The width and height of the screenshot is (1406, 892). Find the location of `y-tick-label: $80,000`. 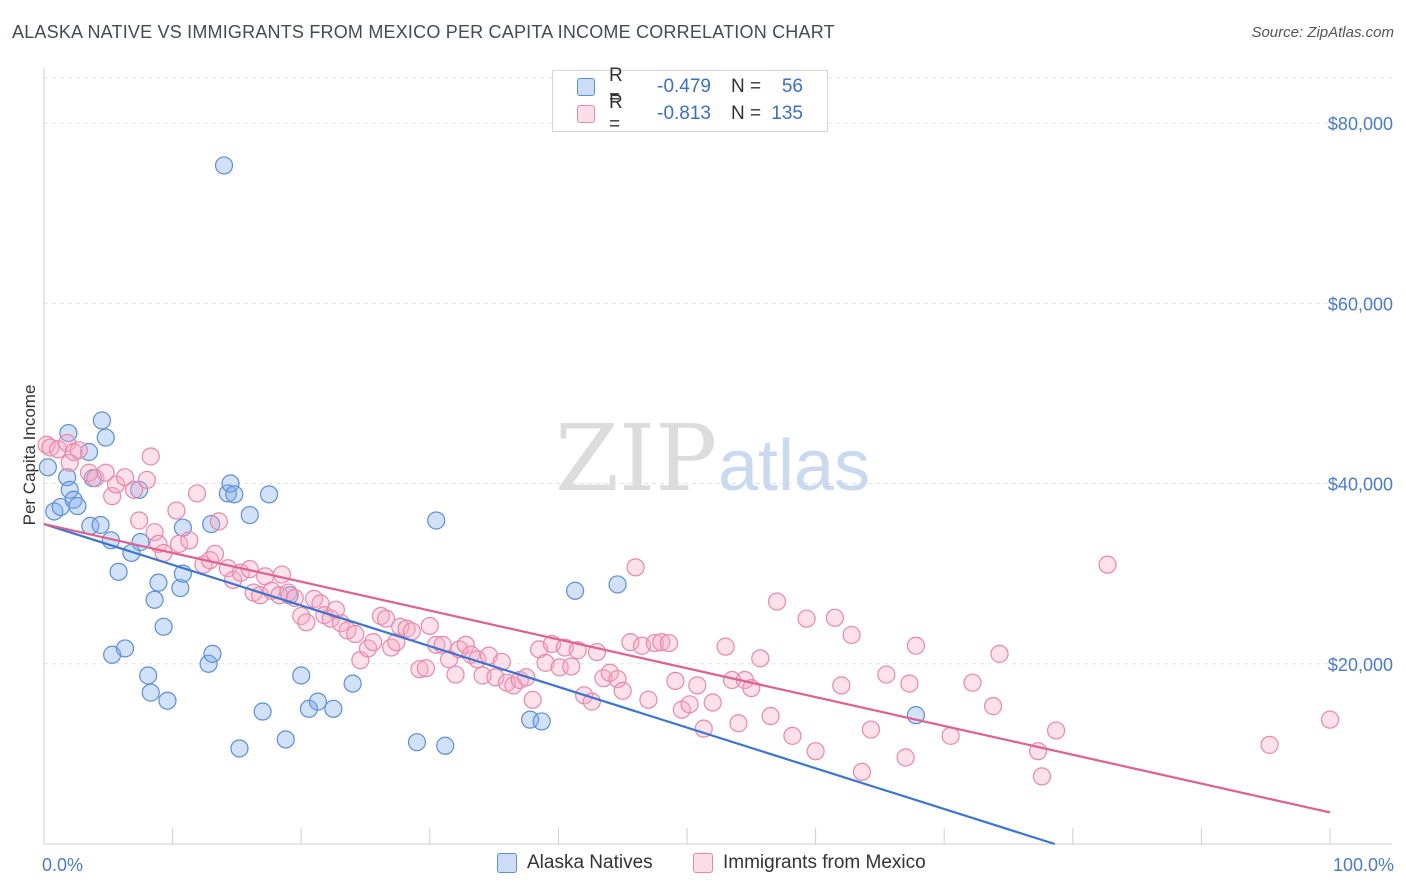

y-tick-label: $80,000 is located at coordinates (1360, 124).